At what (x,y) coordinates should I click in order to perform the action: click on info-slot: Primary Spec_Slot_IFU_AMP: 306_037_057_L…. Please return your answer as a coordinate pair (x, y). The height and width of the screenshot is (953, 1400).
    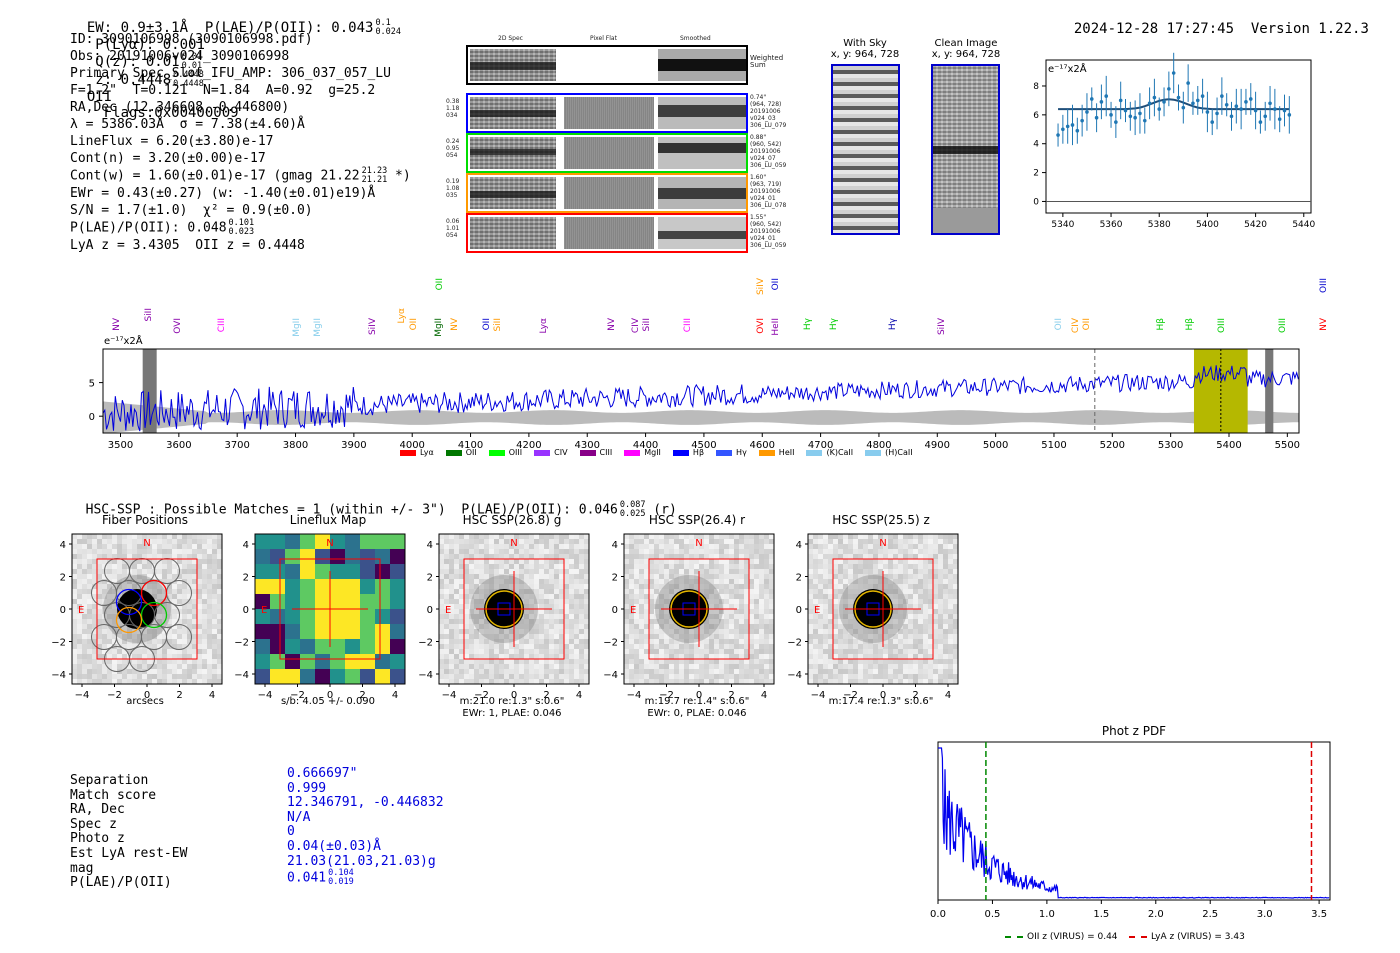
    Looking at the image, I should click on (230, 73).